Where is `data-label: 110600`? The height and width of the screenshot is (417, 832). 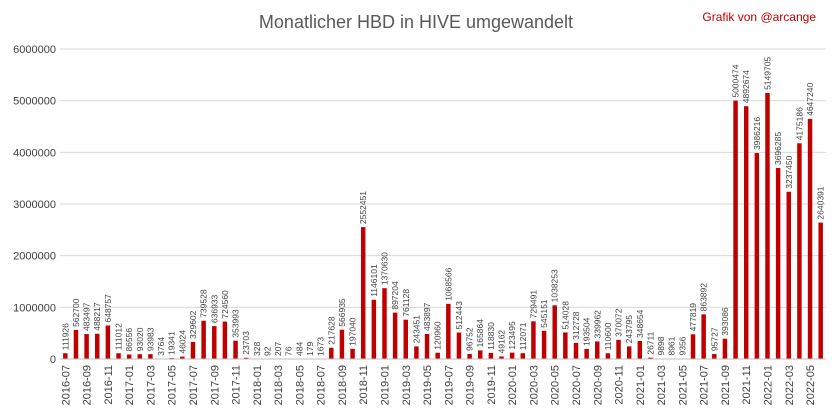
data-label: 110600 is located at coordinates (608, 336).